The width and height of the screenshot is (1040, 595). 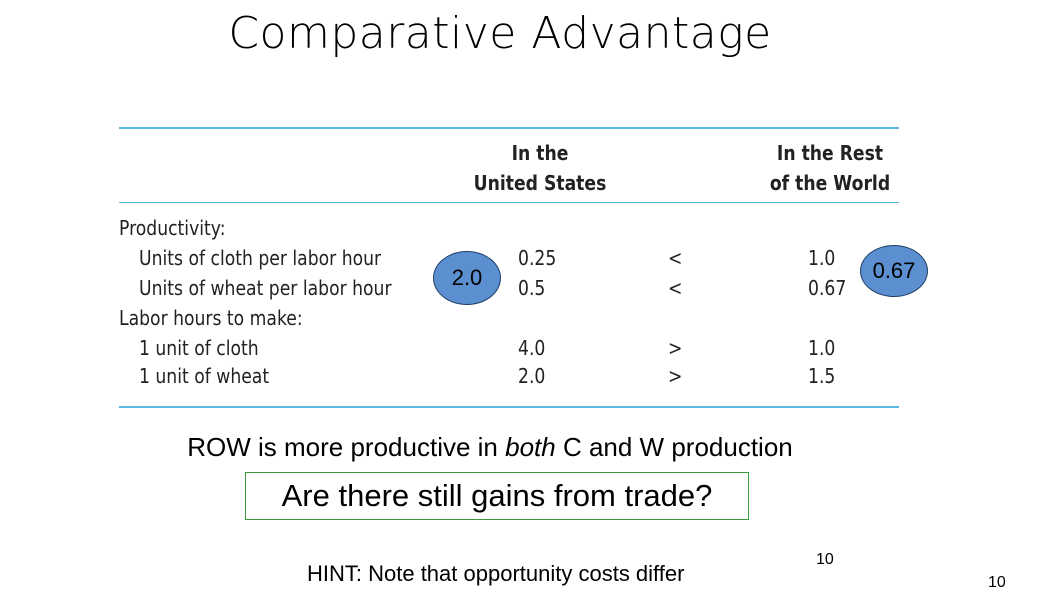 What do you see at coordinates (211, 318) in the screenshot?
I see `section-heading-labor-hours: Labor hours to make:` at bounding box center [211, 318].